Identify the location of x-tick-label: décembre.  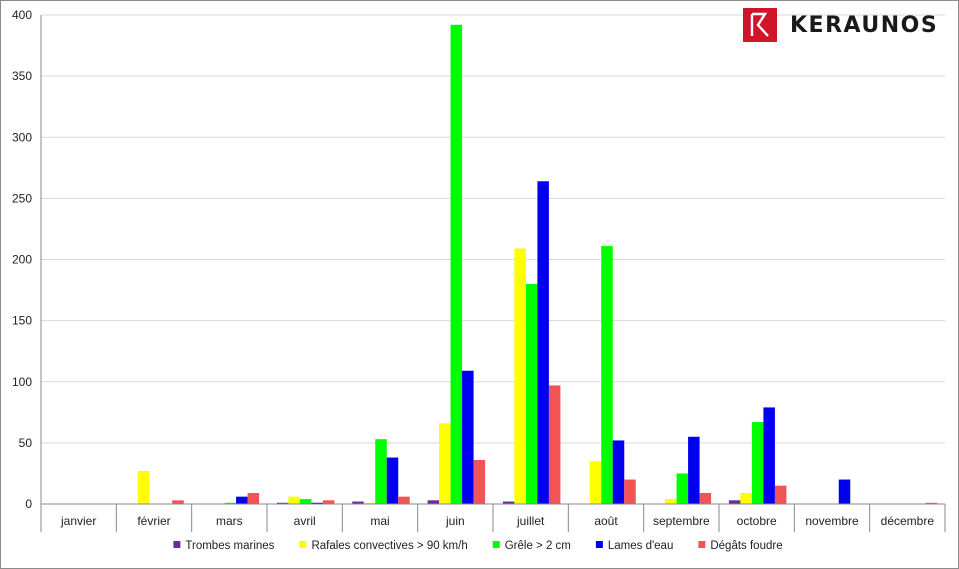
(908, 521).